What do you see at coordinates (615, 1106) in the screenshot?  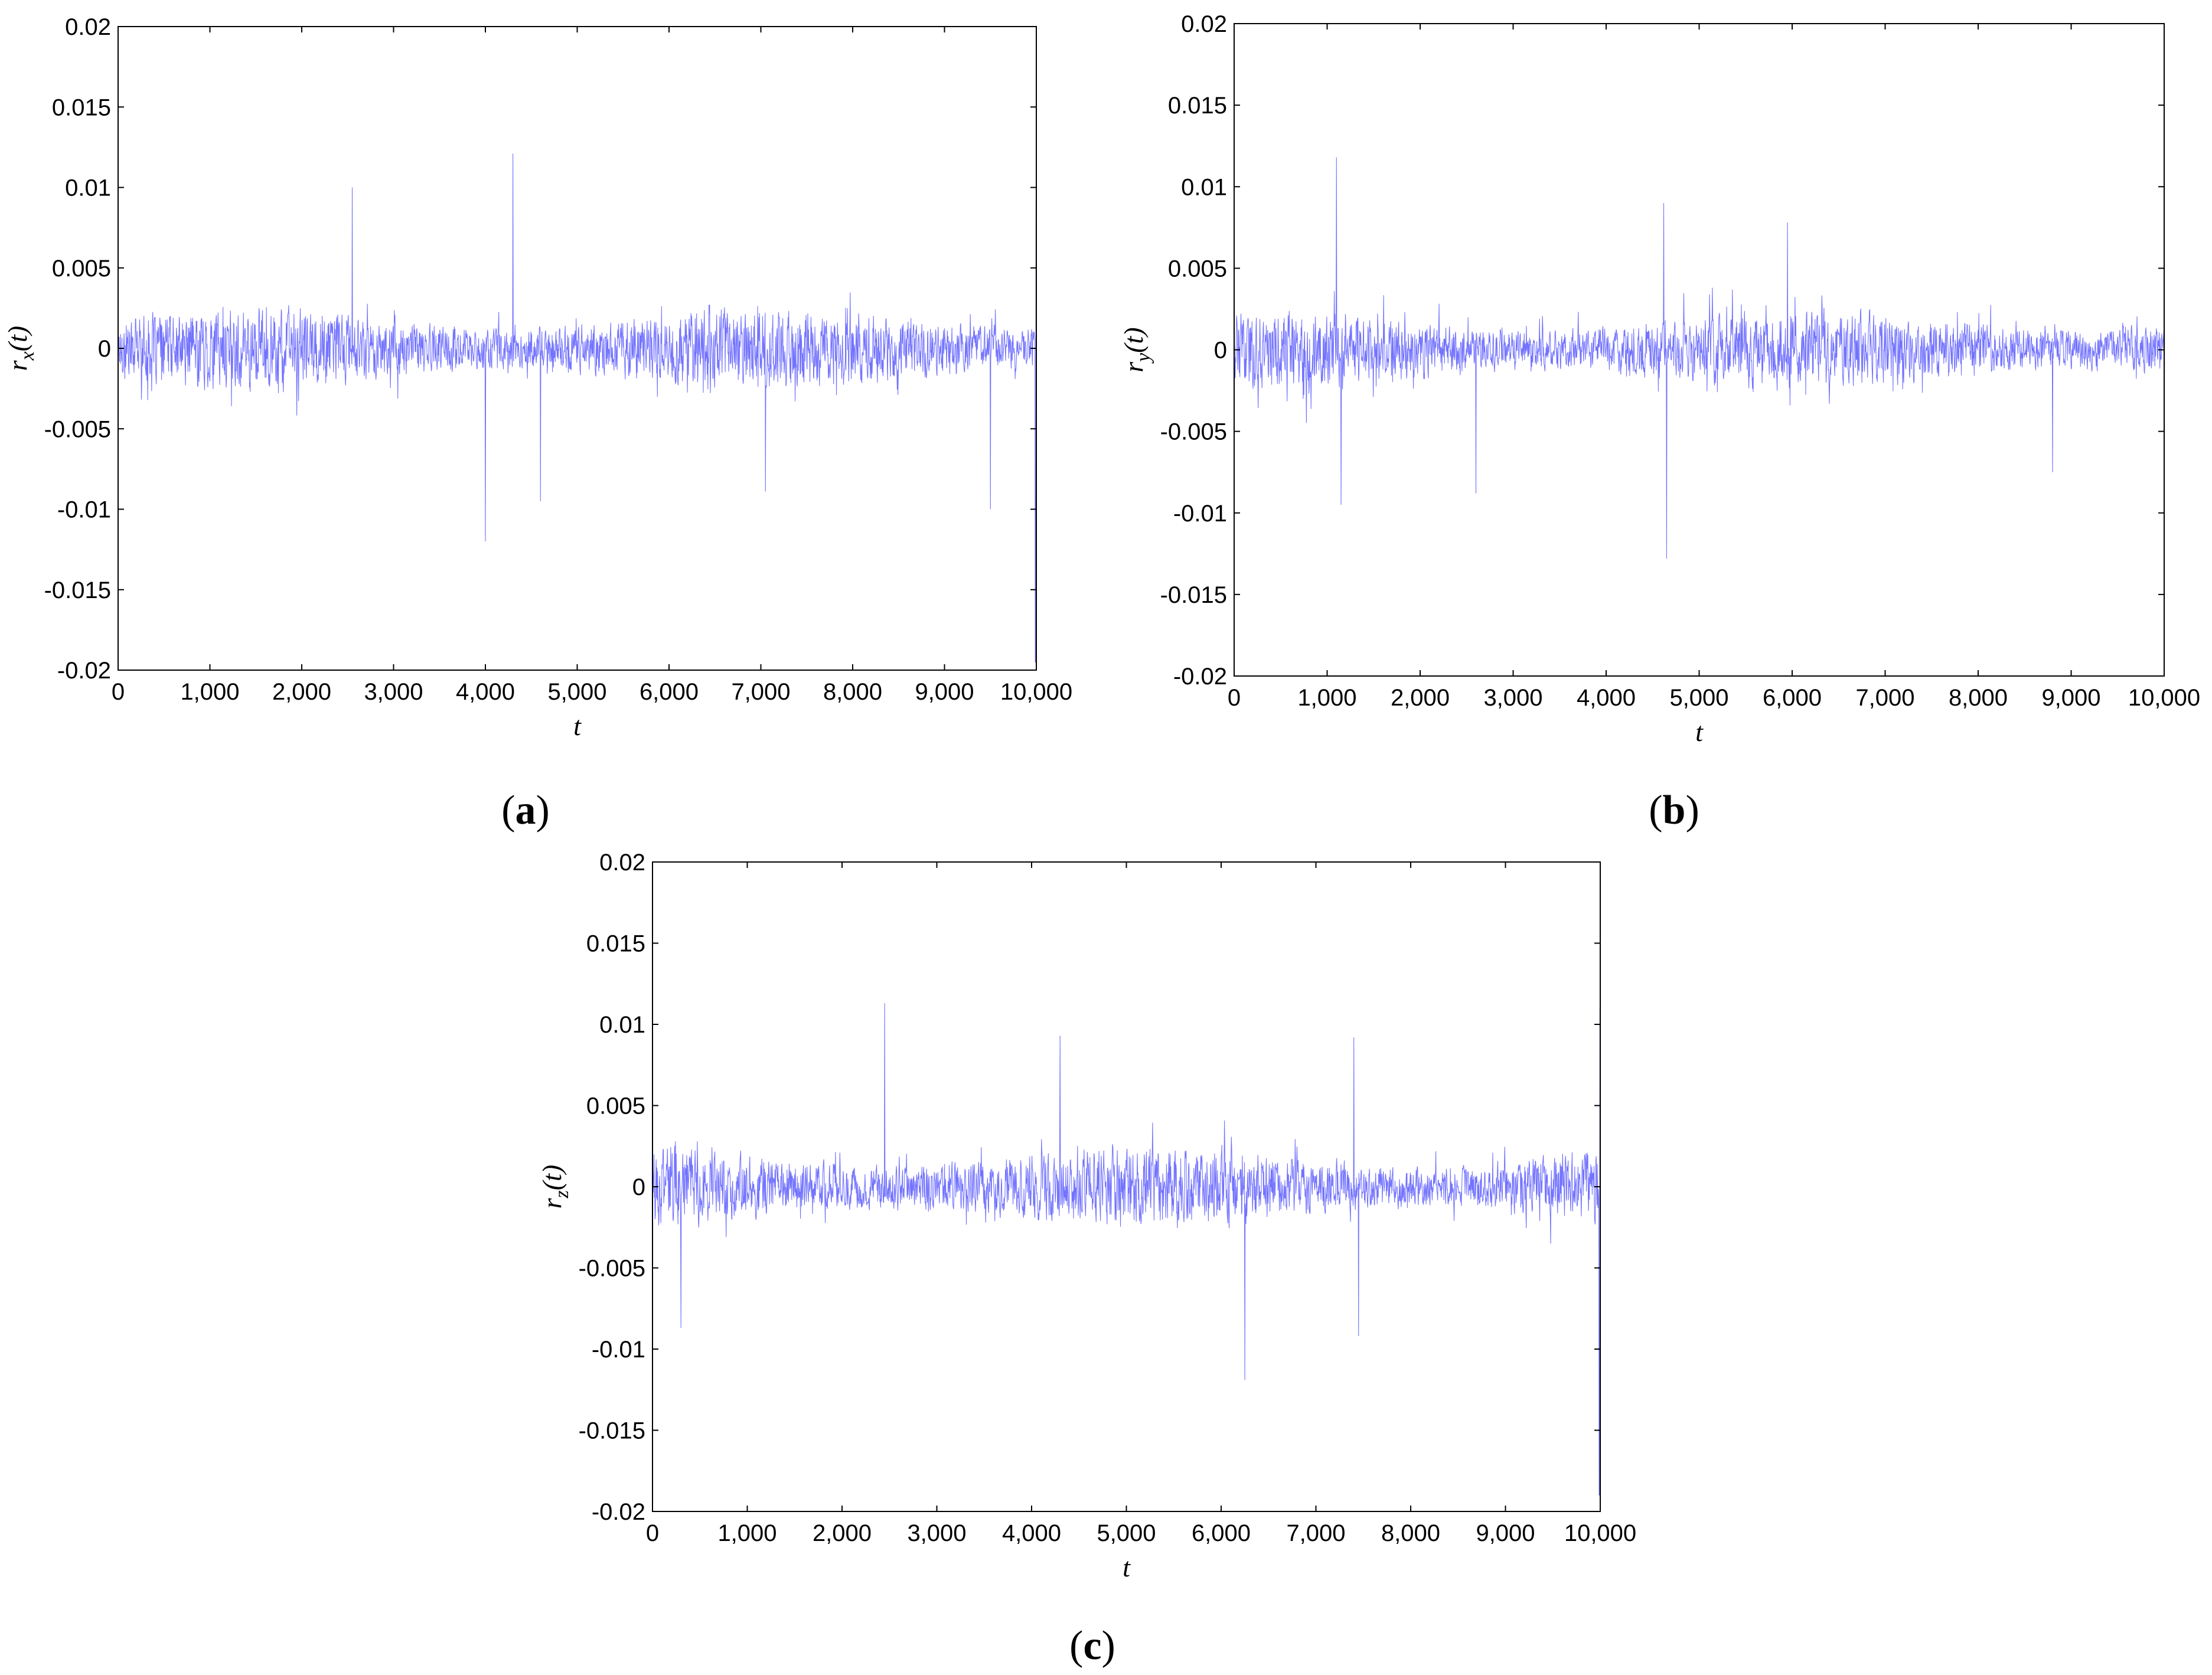 I see `chart-c-y-tick-label: 0.005` at bounding box center [615, 1106].